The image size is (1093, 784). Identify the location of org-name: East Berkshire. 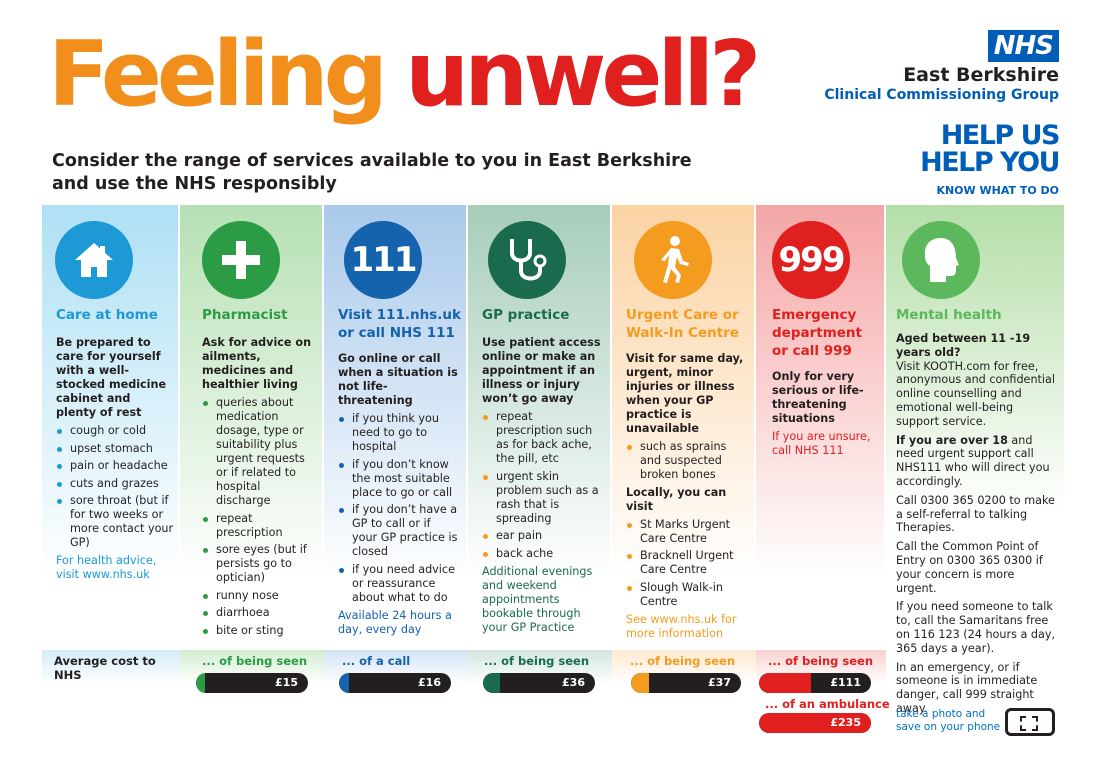
(981, 75).